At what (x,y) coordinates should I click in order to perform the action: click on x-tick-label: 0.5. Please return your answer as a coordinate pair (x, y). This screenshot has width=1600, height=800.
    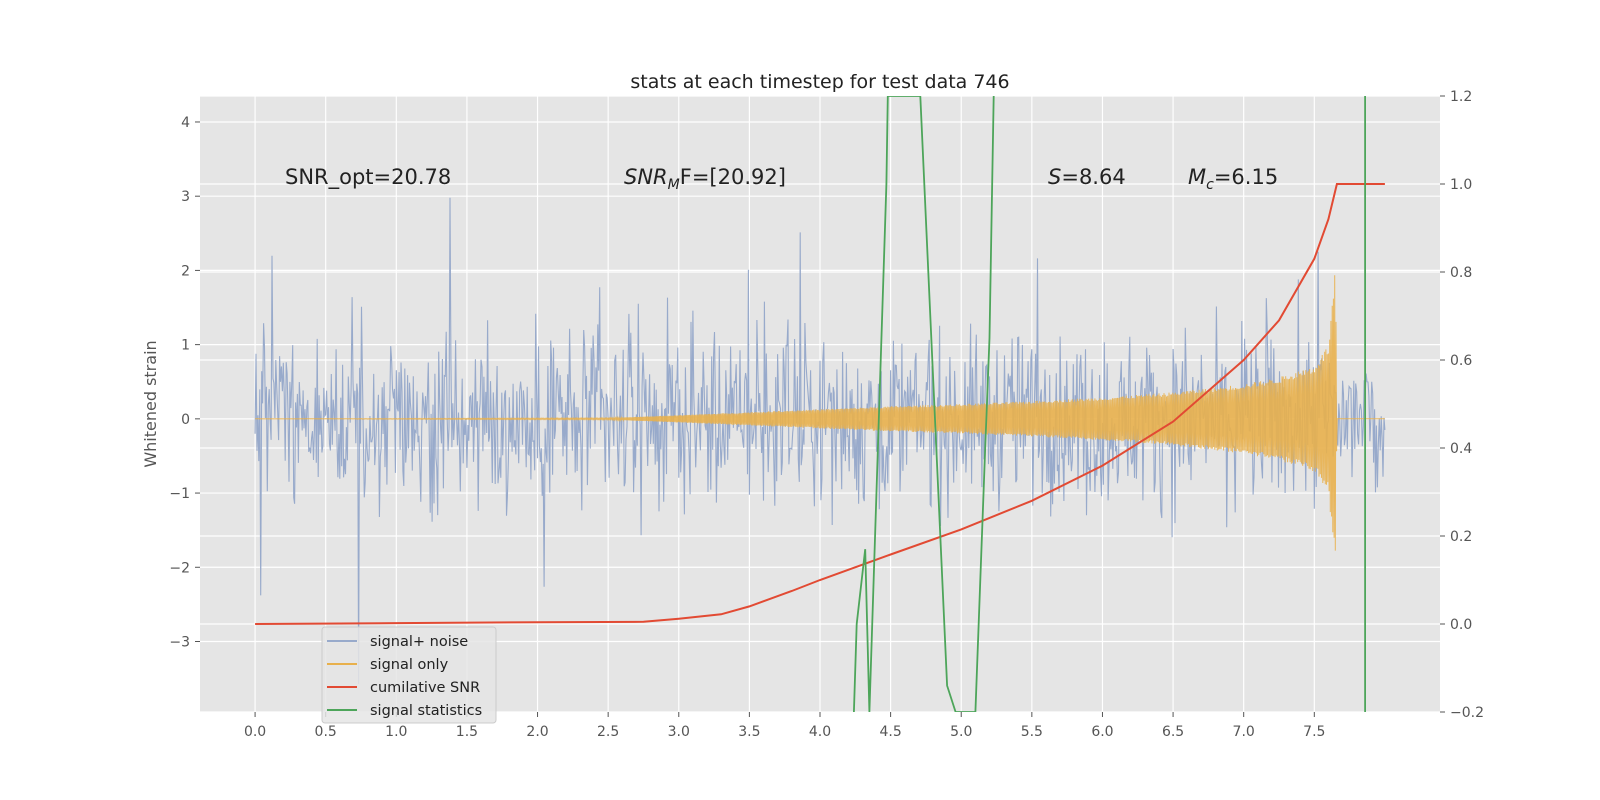
    Looking at the image, I should click on (326, 732).